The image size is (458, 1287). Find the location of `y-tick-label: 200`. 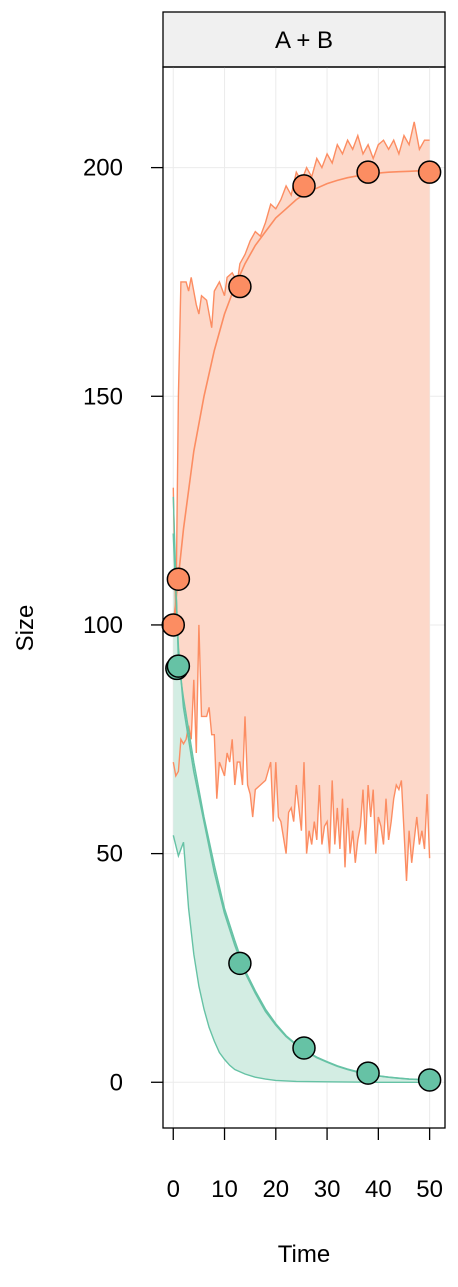

y-tick-label: 200 is located at coordinates (103, 168).